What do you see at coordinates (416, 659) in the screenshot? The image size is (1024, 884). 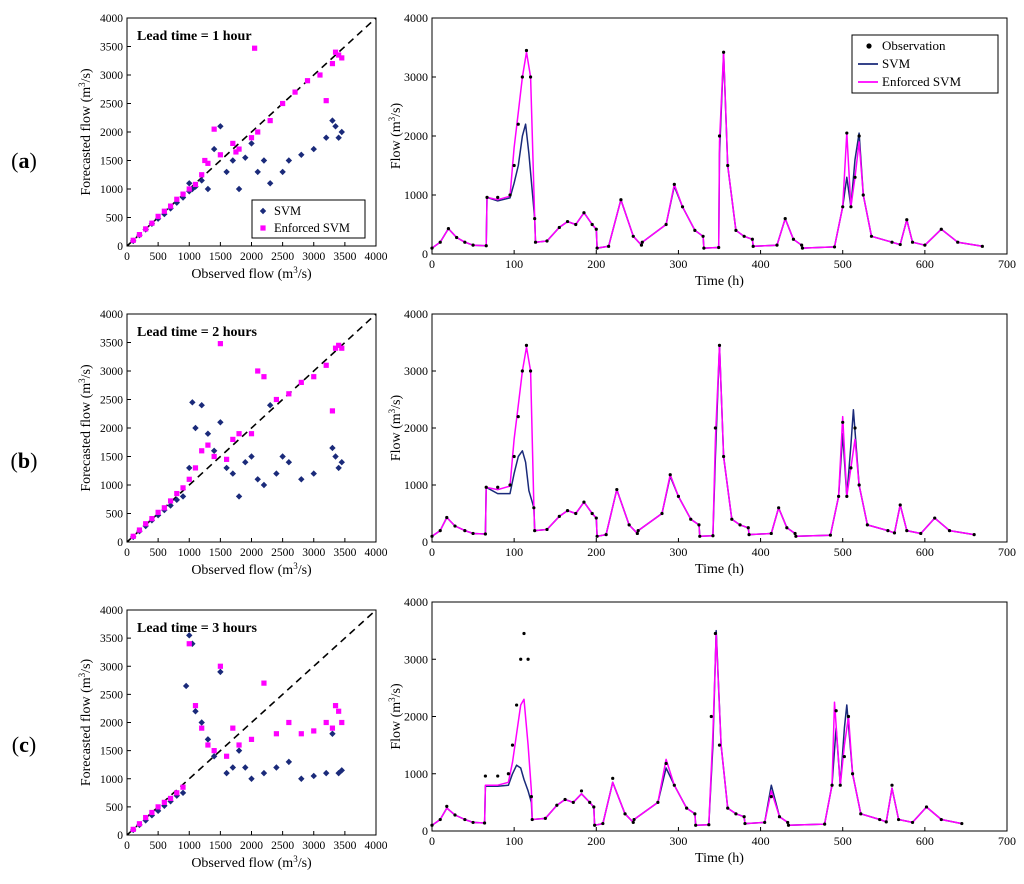 I see `y-tick-label: 3000` at bounding box center [416, 659].